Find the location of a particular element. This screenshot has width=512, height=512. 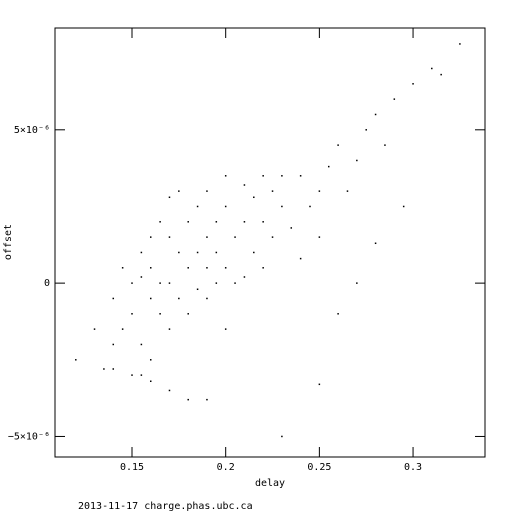

x-tick-label: 0.25 is located at coordinates (319, 467).